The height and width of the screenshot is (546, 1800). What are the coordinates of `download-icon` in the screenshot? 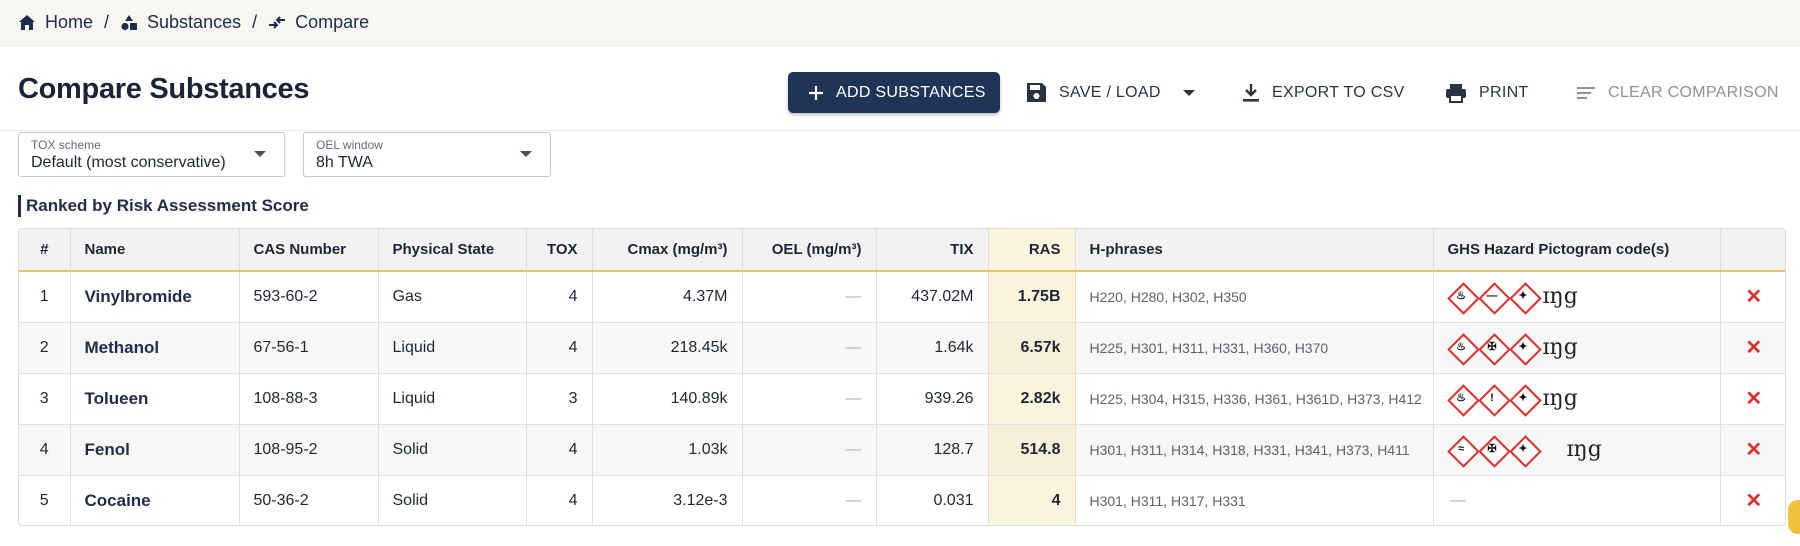 It's located at (1251, 92).